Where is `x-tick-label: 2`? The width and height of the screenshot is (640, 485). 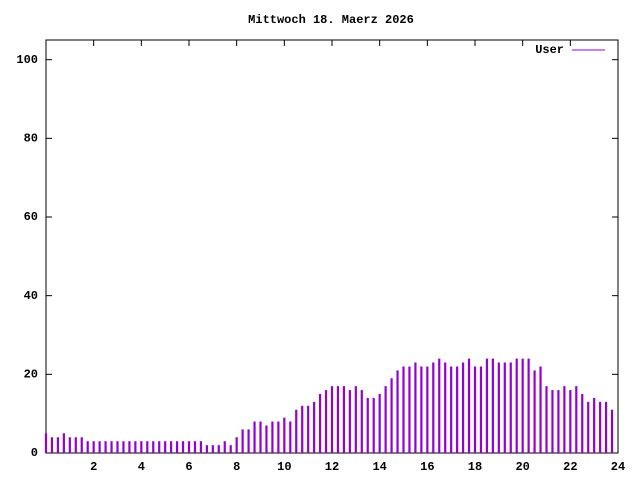 x-tick-label: 2 is located at coordinates (93, 467).